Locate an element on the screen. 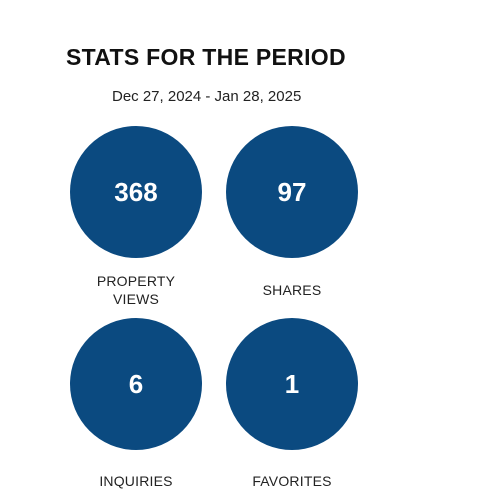  stat-value: 1 is located at coordinates (292, 383).